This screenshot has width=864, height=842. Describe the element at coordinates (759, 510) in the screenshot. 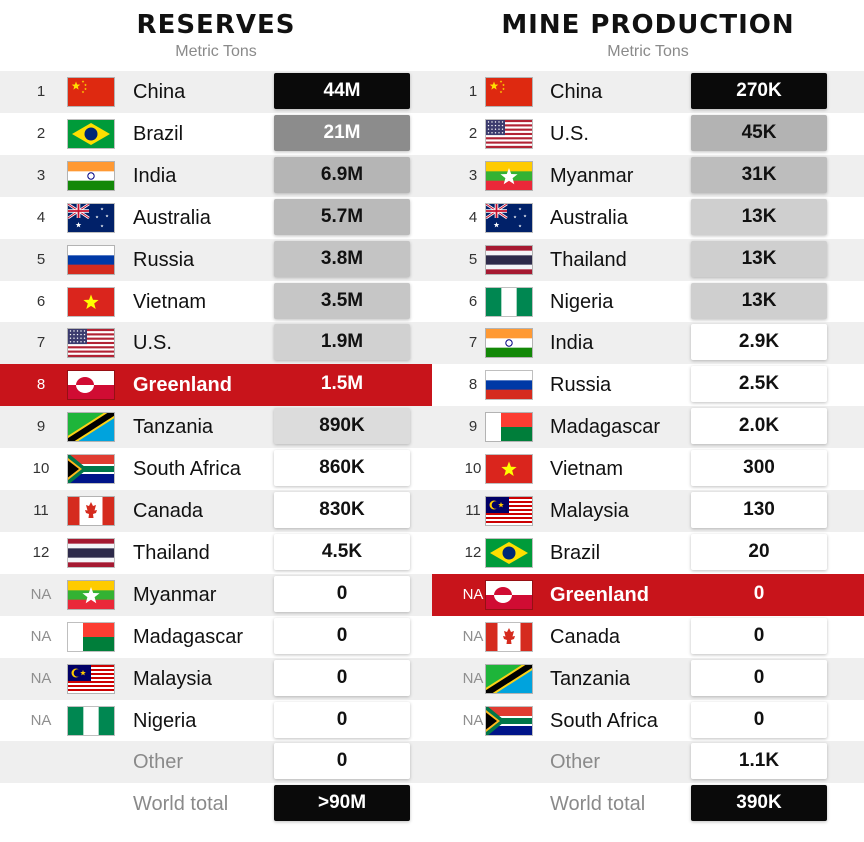

I see `value-box: 130` at that location.